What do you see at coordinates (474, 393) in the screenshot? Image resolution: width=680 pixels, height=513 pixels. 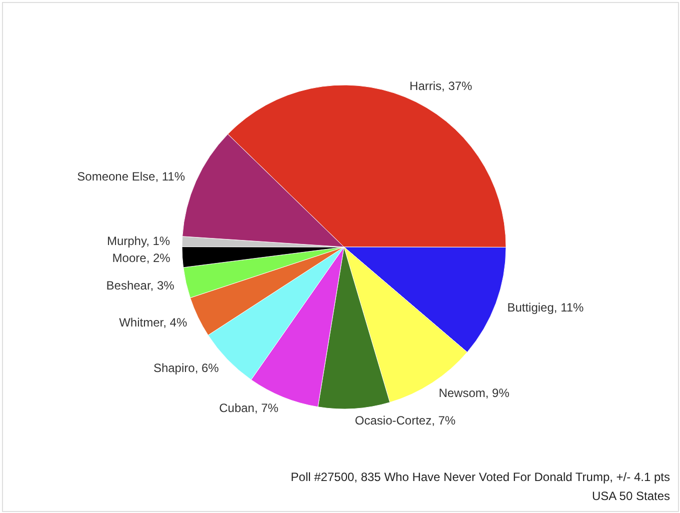 I see `slice-label: Newsom, 9%` at bounding box center [474, 393].